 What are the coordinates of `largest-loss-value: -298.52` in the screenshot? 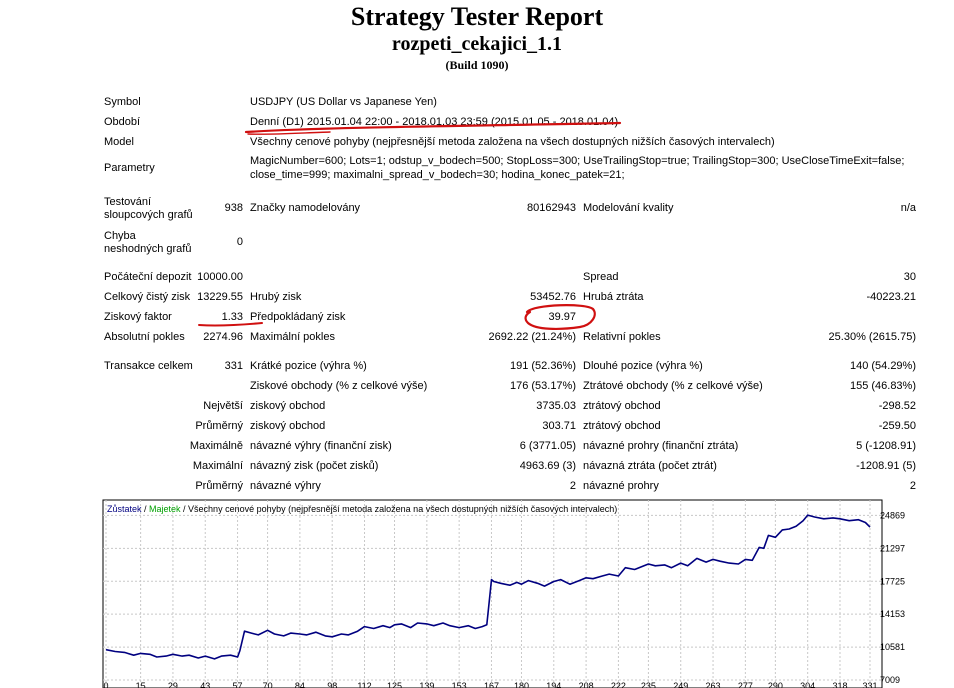 It's located at (897, 406).